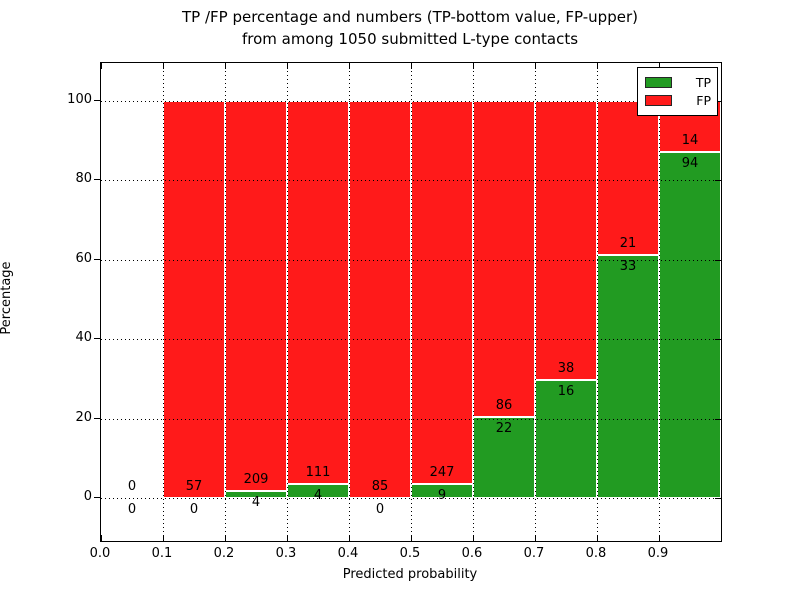 This screenshot has width=800, height=600. I want to click on fp-count-label: 57, so click(194, 486).